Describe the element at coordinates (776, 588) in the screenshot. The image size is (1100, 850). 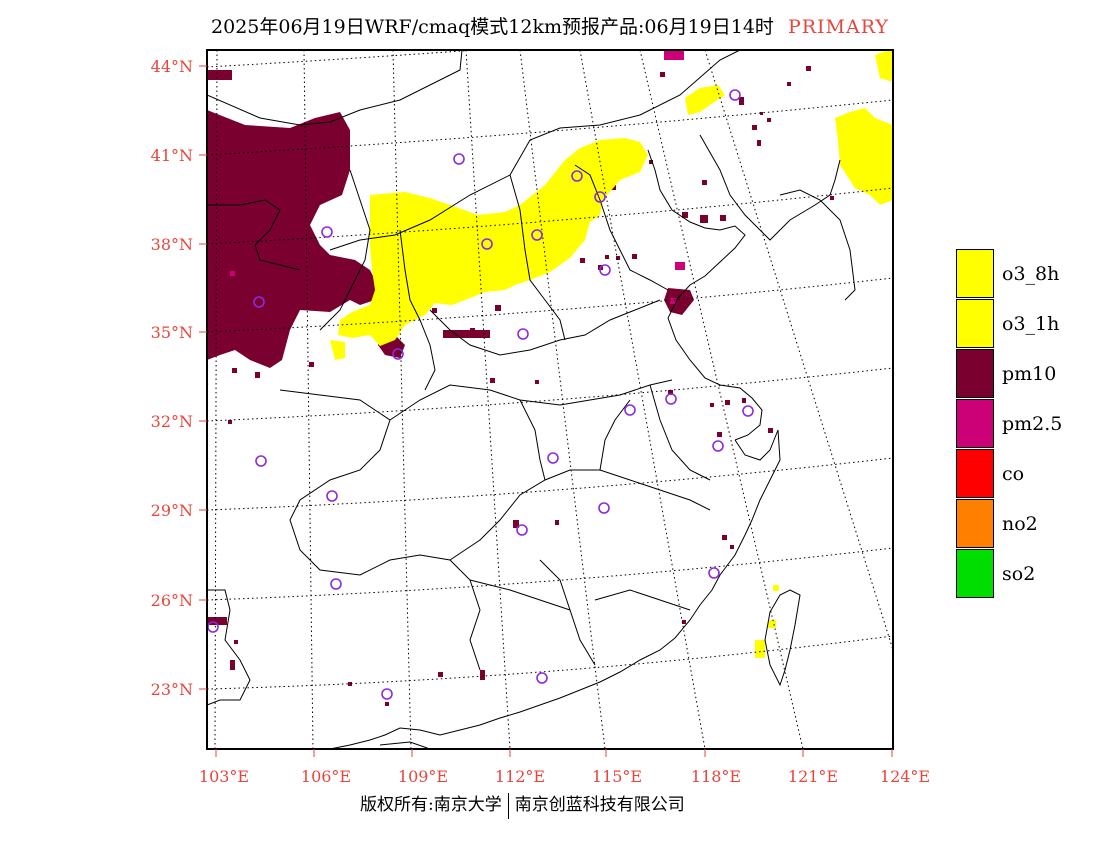
I see `o3-taiwan-c` at that location.